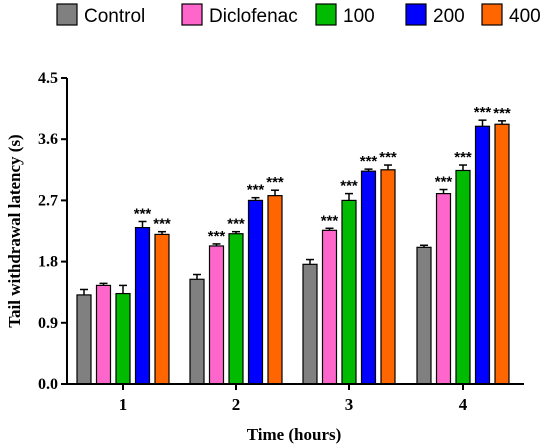 This screenshot has width=550, height=448. Describe the element at coordinates (236, 404) in the screenshot. I see `x-tick-label: 2` at that location.